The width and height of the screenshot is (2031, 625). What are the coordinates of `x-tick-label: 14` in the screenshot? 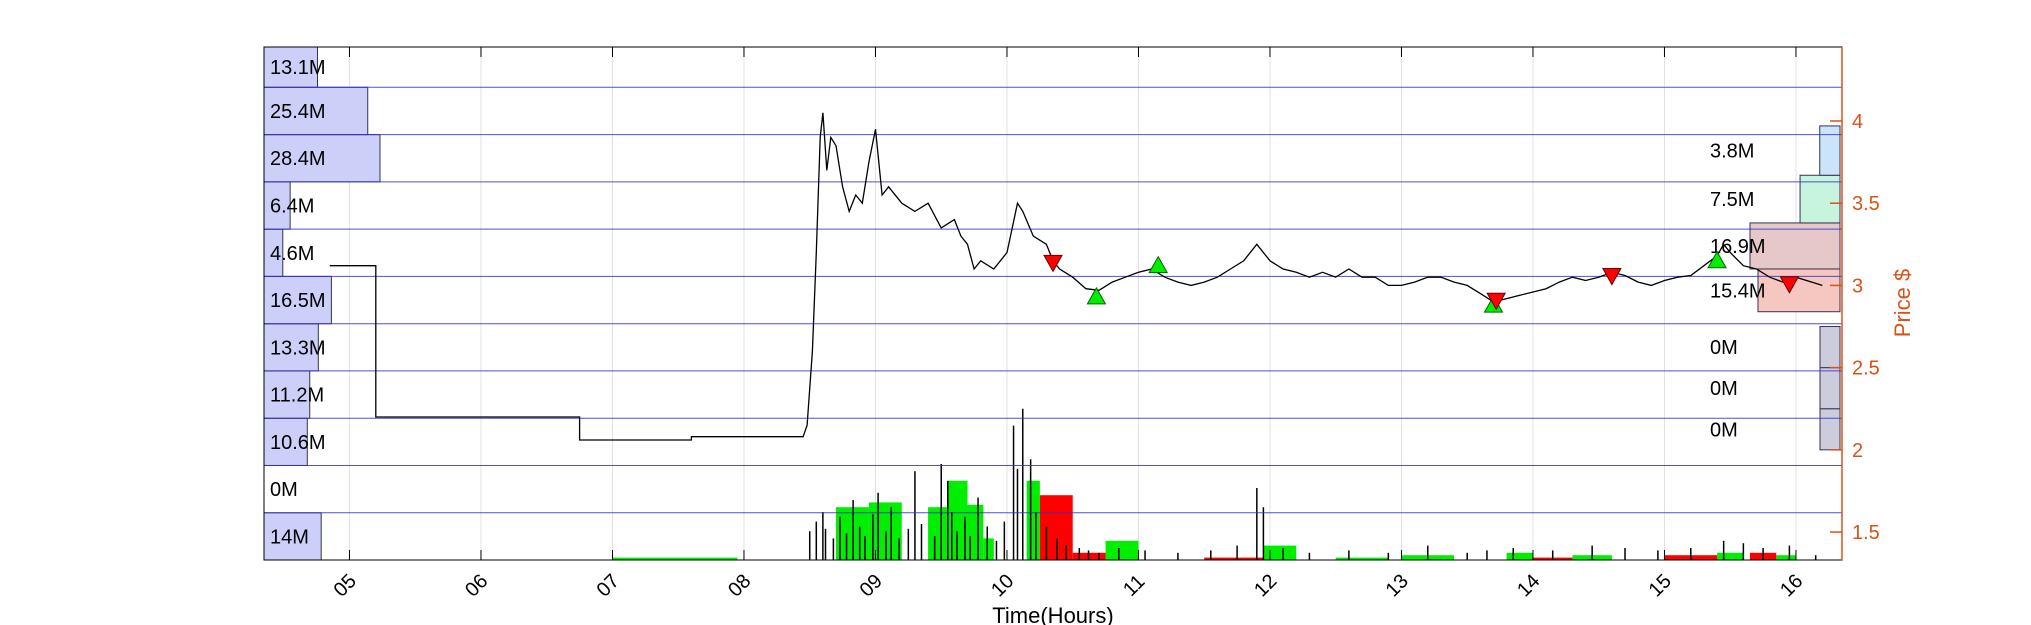 It's located at (1528, 585).